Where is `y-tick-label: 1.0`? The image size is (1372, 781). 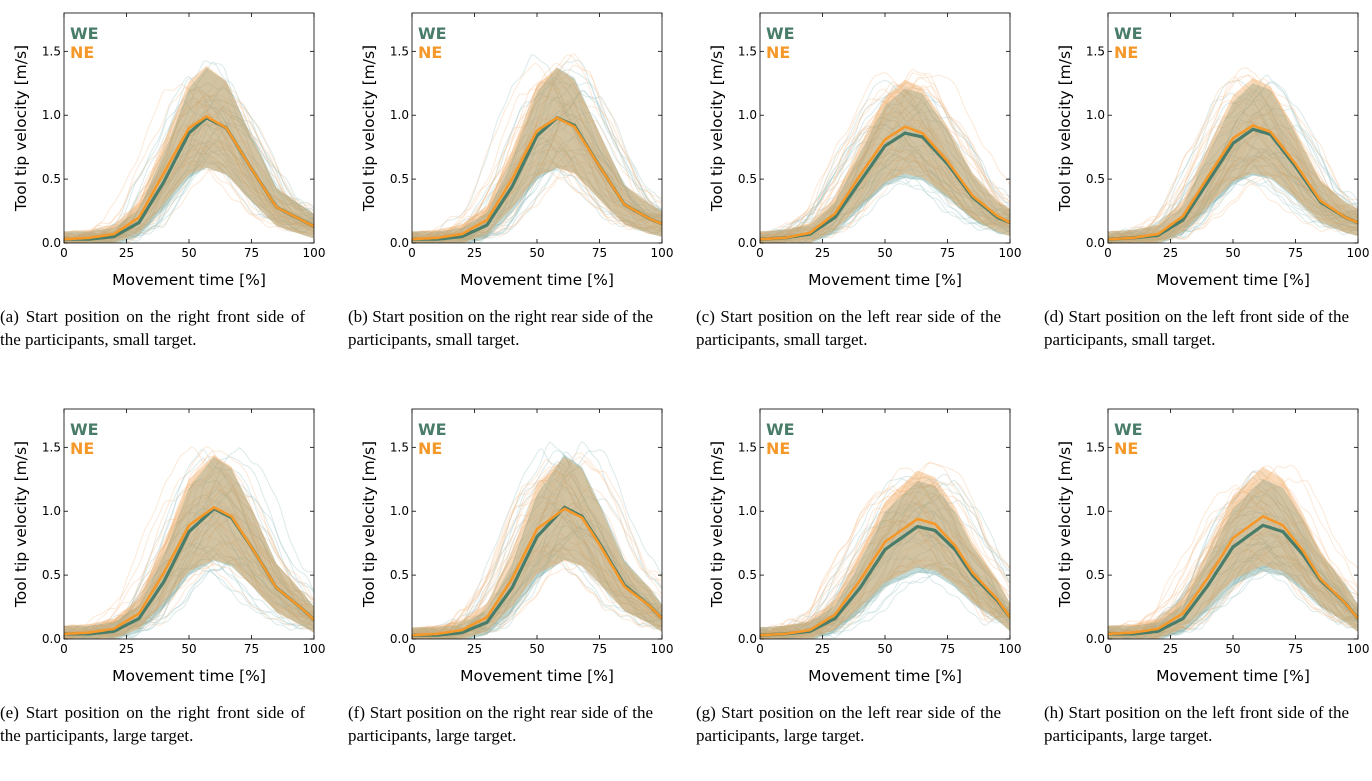 y-tick-label: 1.0 is located at coordinates (1095, 115).